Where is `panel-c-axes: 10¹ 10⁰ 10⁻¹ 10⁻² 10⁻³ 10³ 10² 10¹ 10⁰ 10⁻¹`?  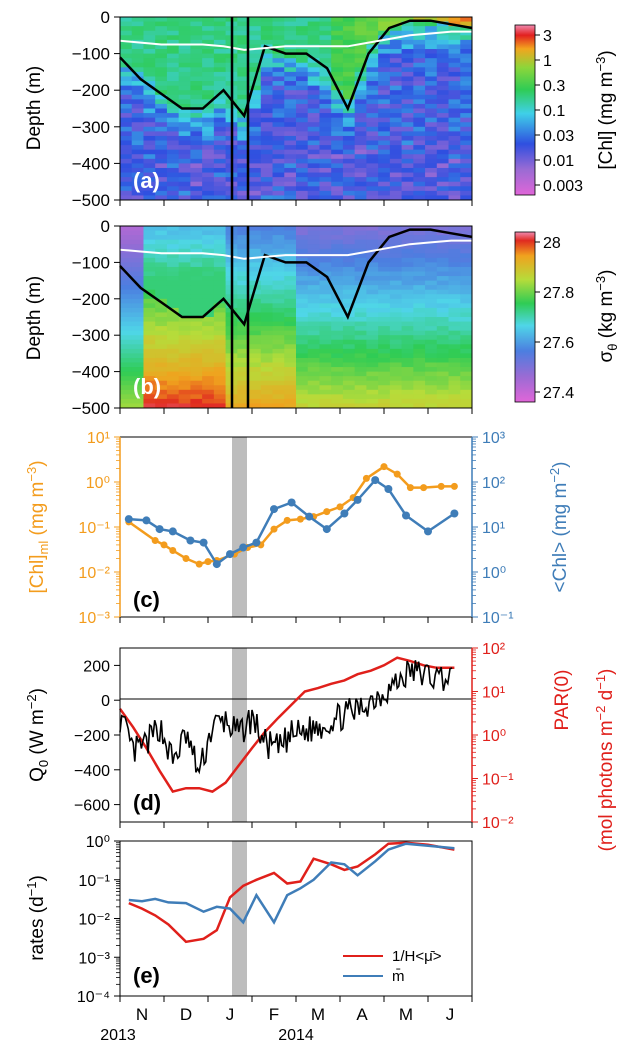
panel-c-axes: 10¹ 10⁰ 10⁻¹ 10⁻² 10⁻³ 10³ 10² 10¹ 10⁰ 10⁻¹ is located at coordinates (295, 528).